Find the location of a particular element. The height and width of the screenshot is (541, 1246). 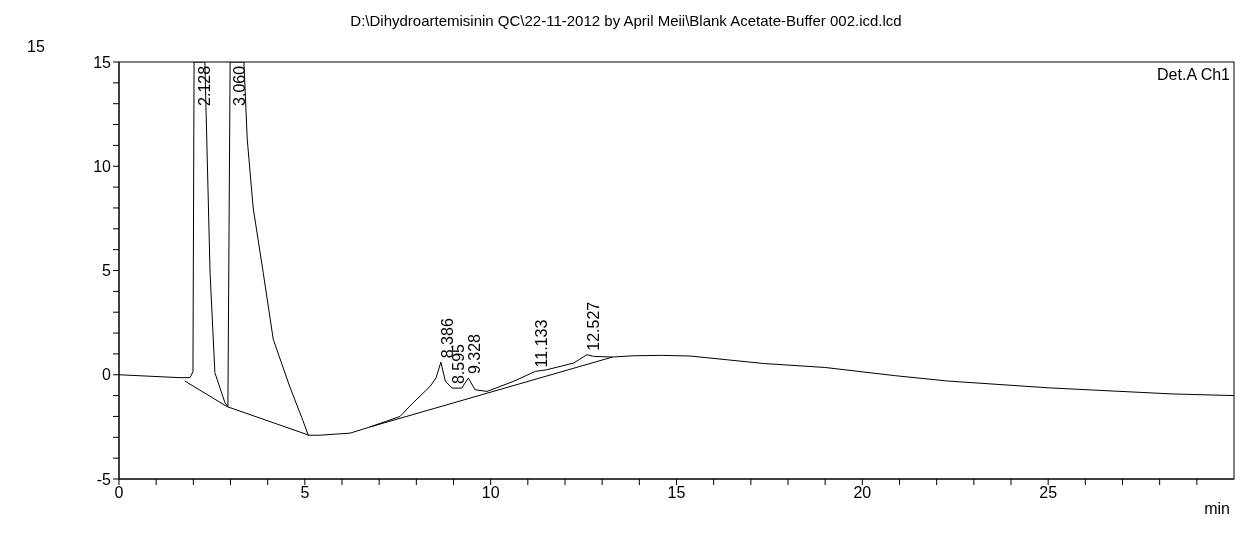

x-tick-label: 15 is located at coordinates (676, 493).